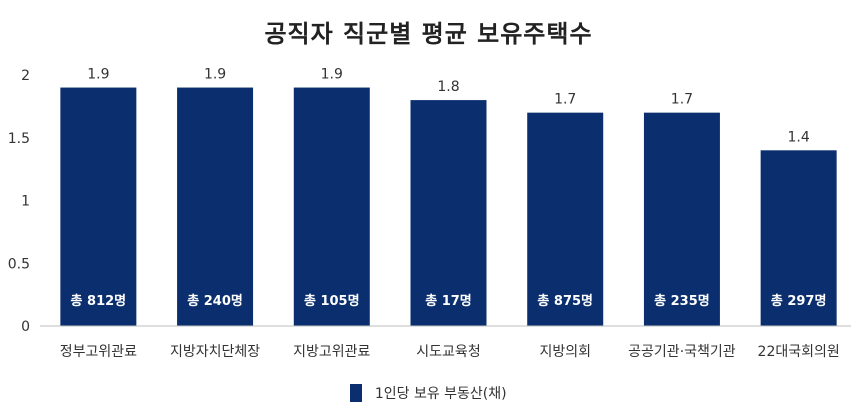 This screenshot has width=857, height=416. I want to click on bar-total-label: 총 297명, so click(799, 301).